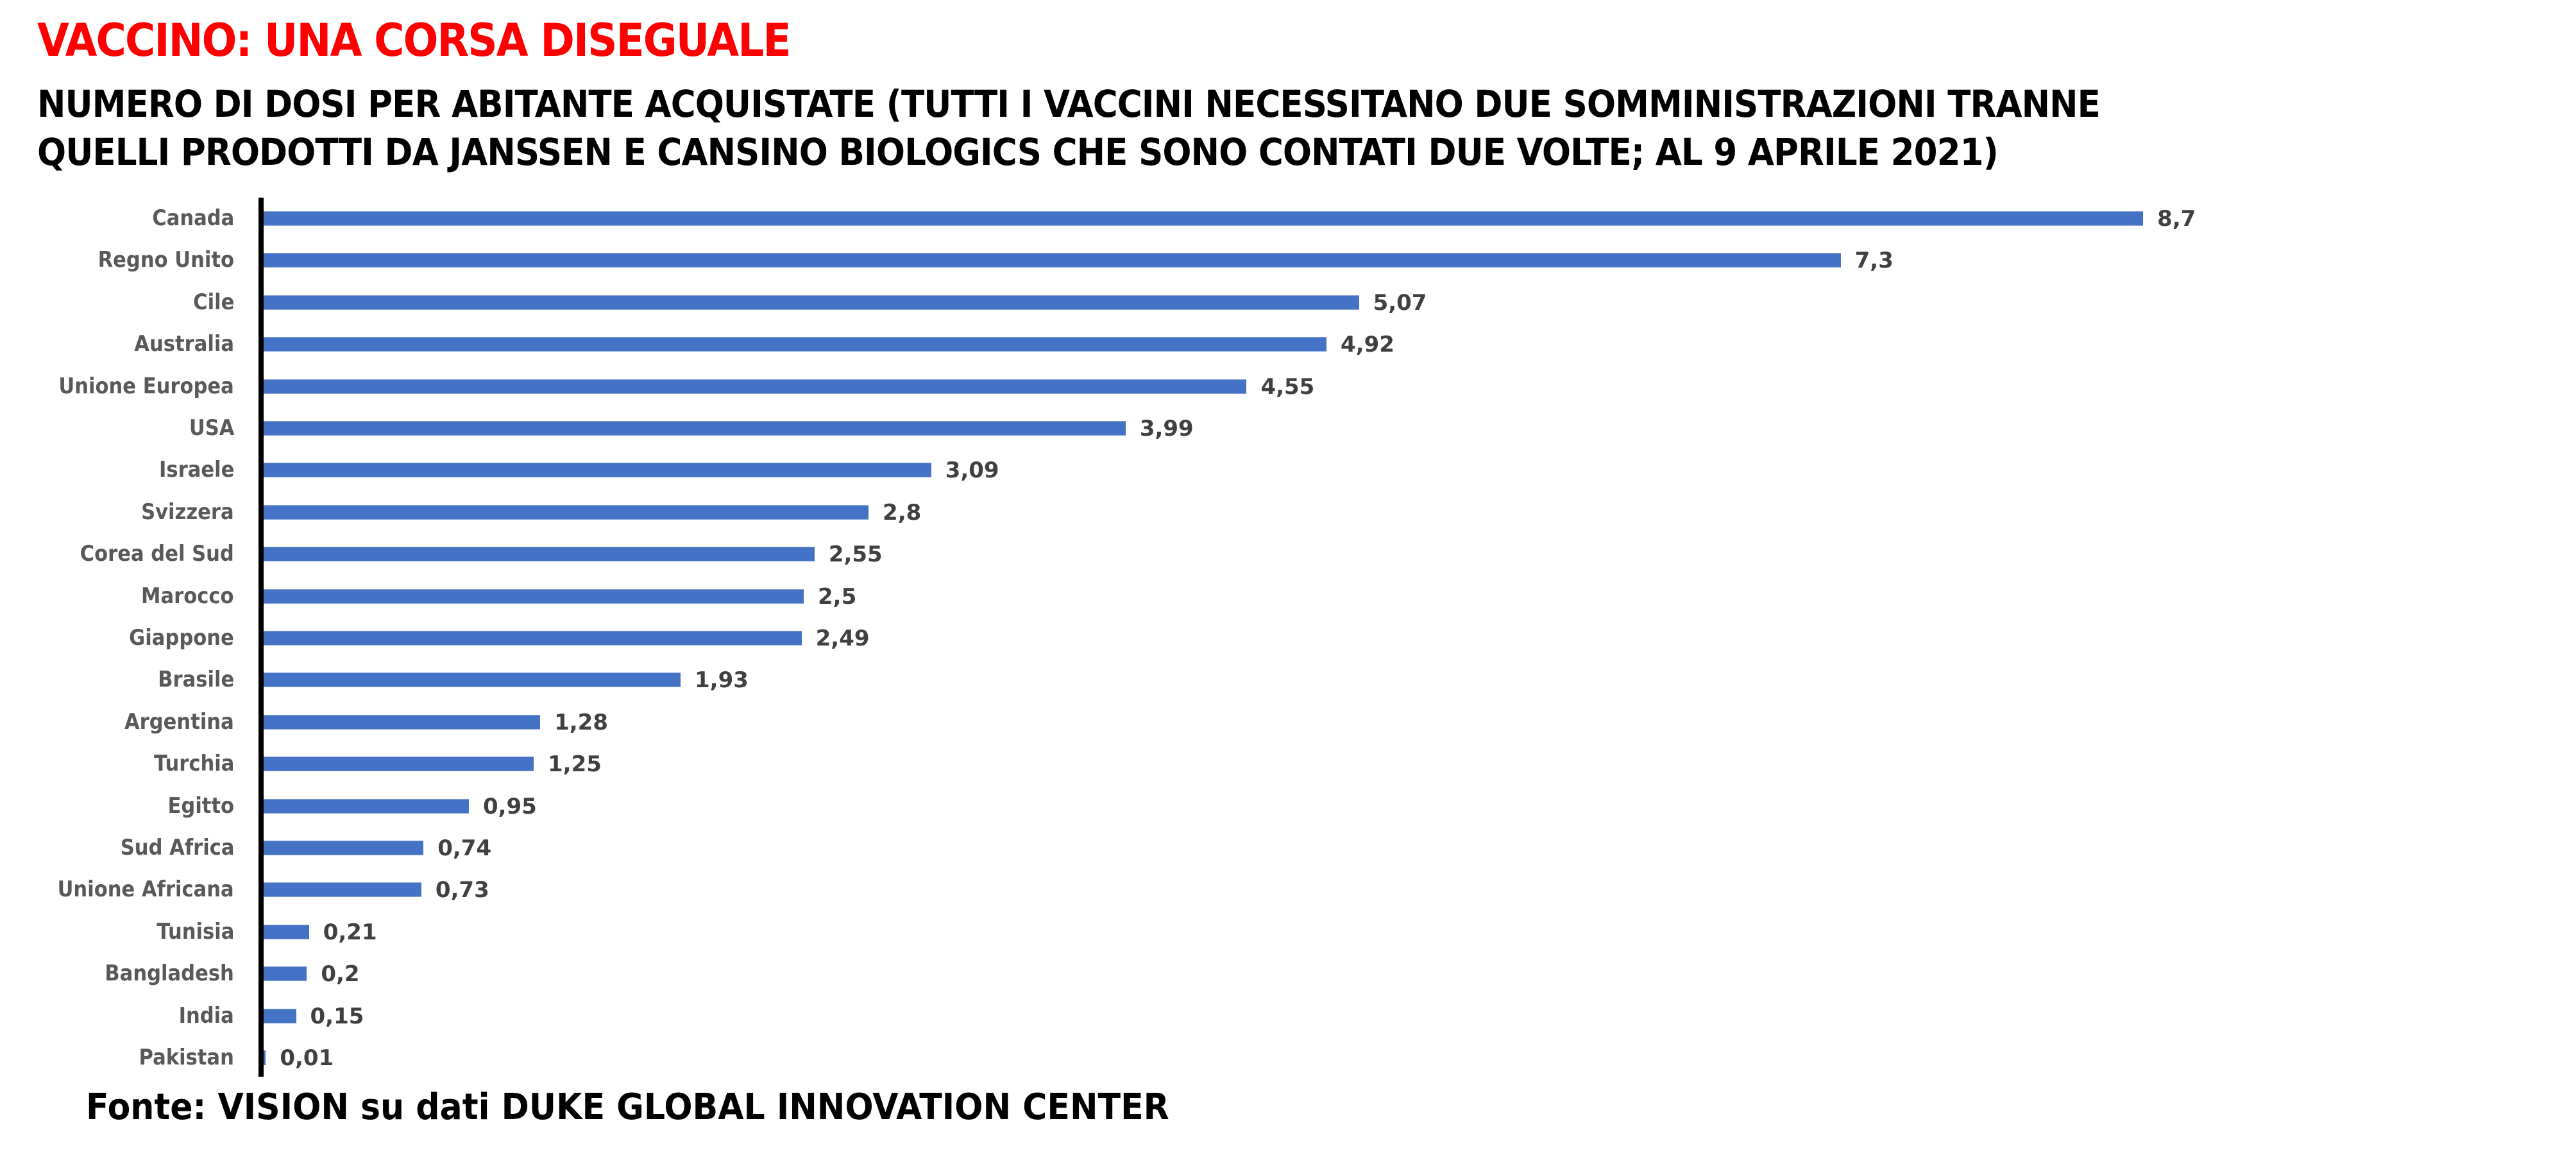 This screenshot has width=2576, height=1155. What do you see at coordinates (1166, 429) in the screenshot?
I see `value-label: 3,99` at bounding box center [1166, 429].